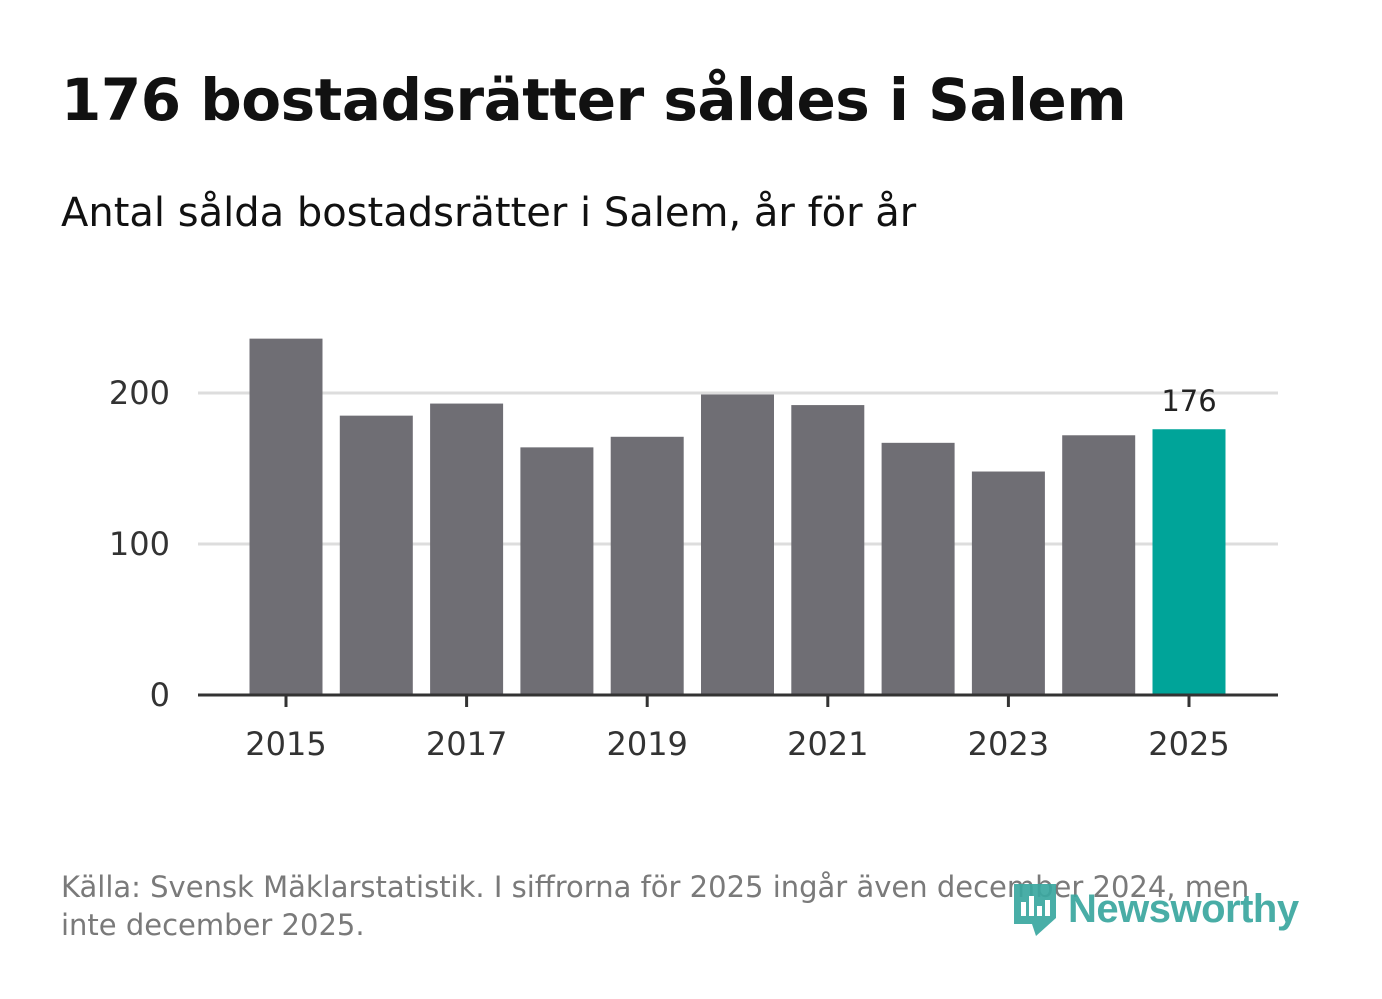 This screenshot has height=999, width=1382. Describe the element at coordinates (827, 744) in the screenshot. I see `x-tick-label-2021: 2021` at that location.